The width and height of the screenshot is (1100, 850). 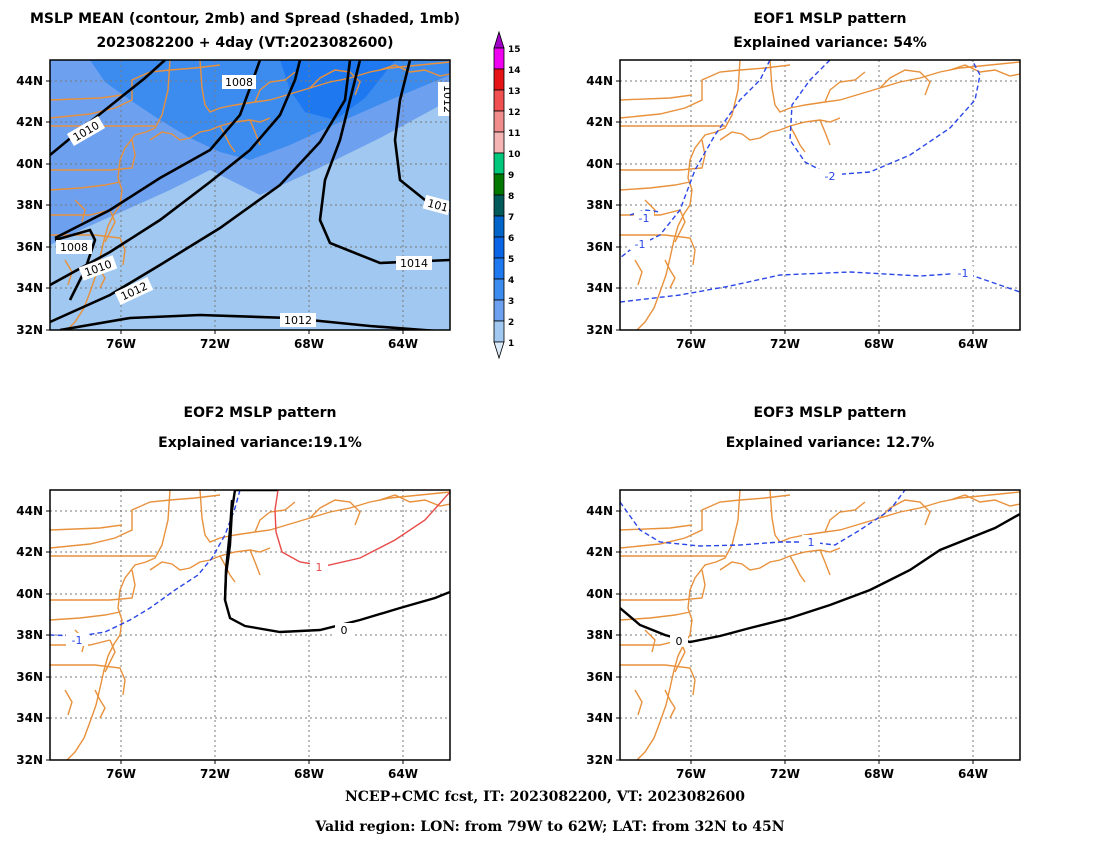 What do you see at coordinates (811, 542) in the screenshot?
I see `contour-label: 1` at bounding box center [811, 542].